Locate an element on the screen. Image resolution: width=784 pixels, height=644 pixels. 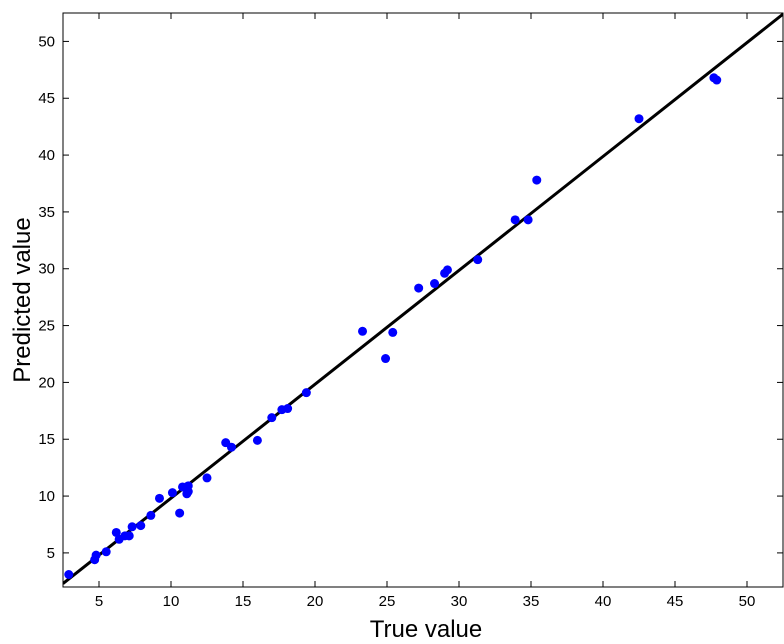
y-tick-label: 40 is located at coordinates (46, 155).